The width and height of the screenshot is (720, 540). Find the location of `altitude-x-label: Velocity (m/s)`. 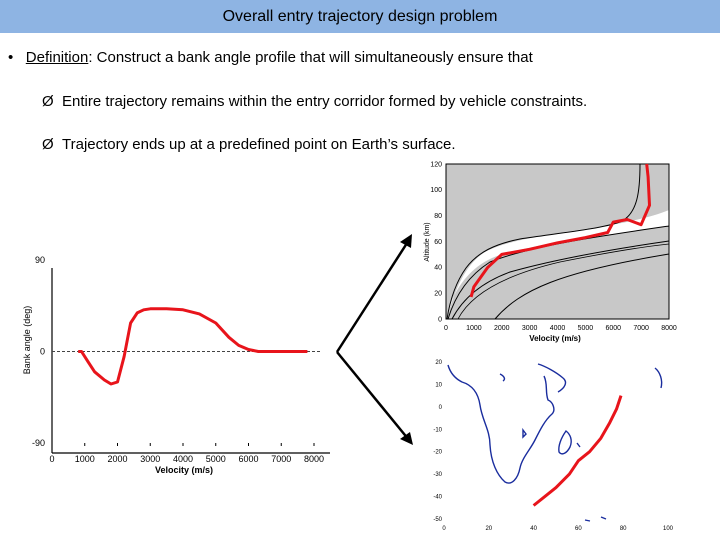

altitude-x-label: Velocity (m/s) is located at coordinates (555, 338).